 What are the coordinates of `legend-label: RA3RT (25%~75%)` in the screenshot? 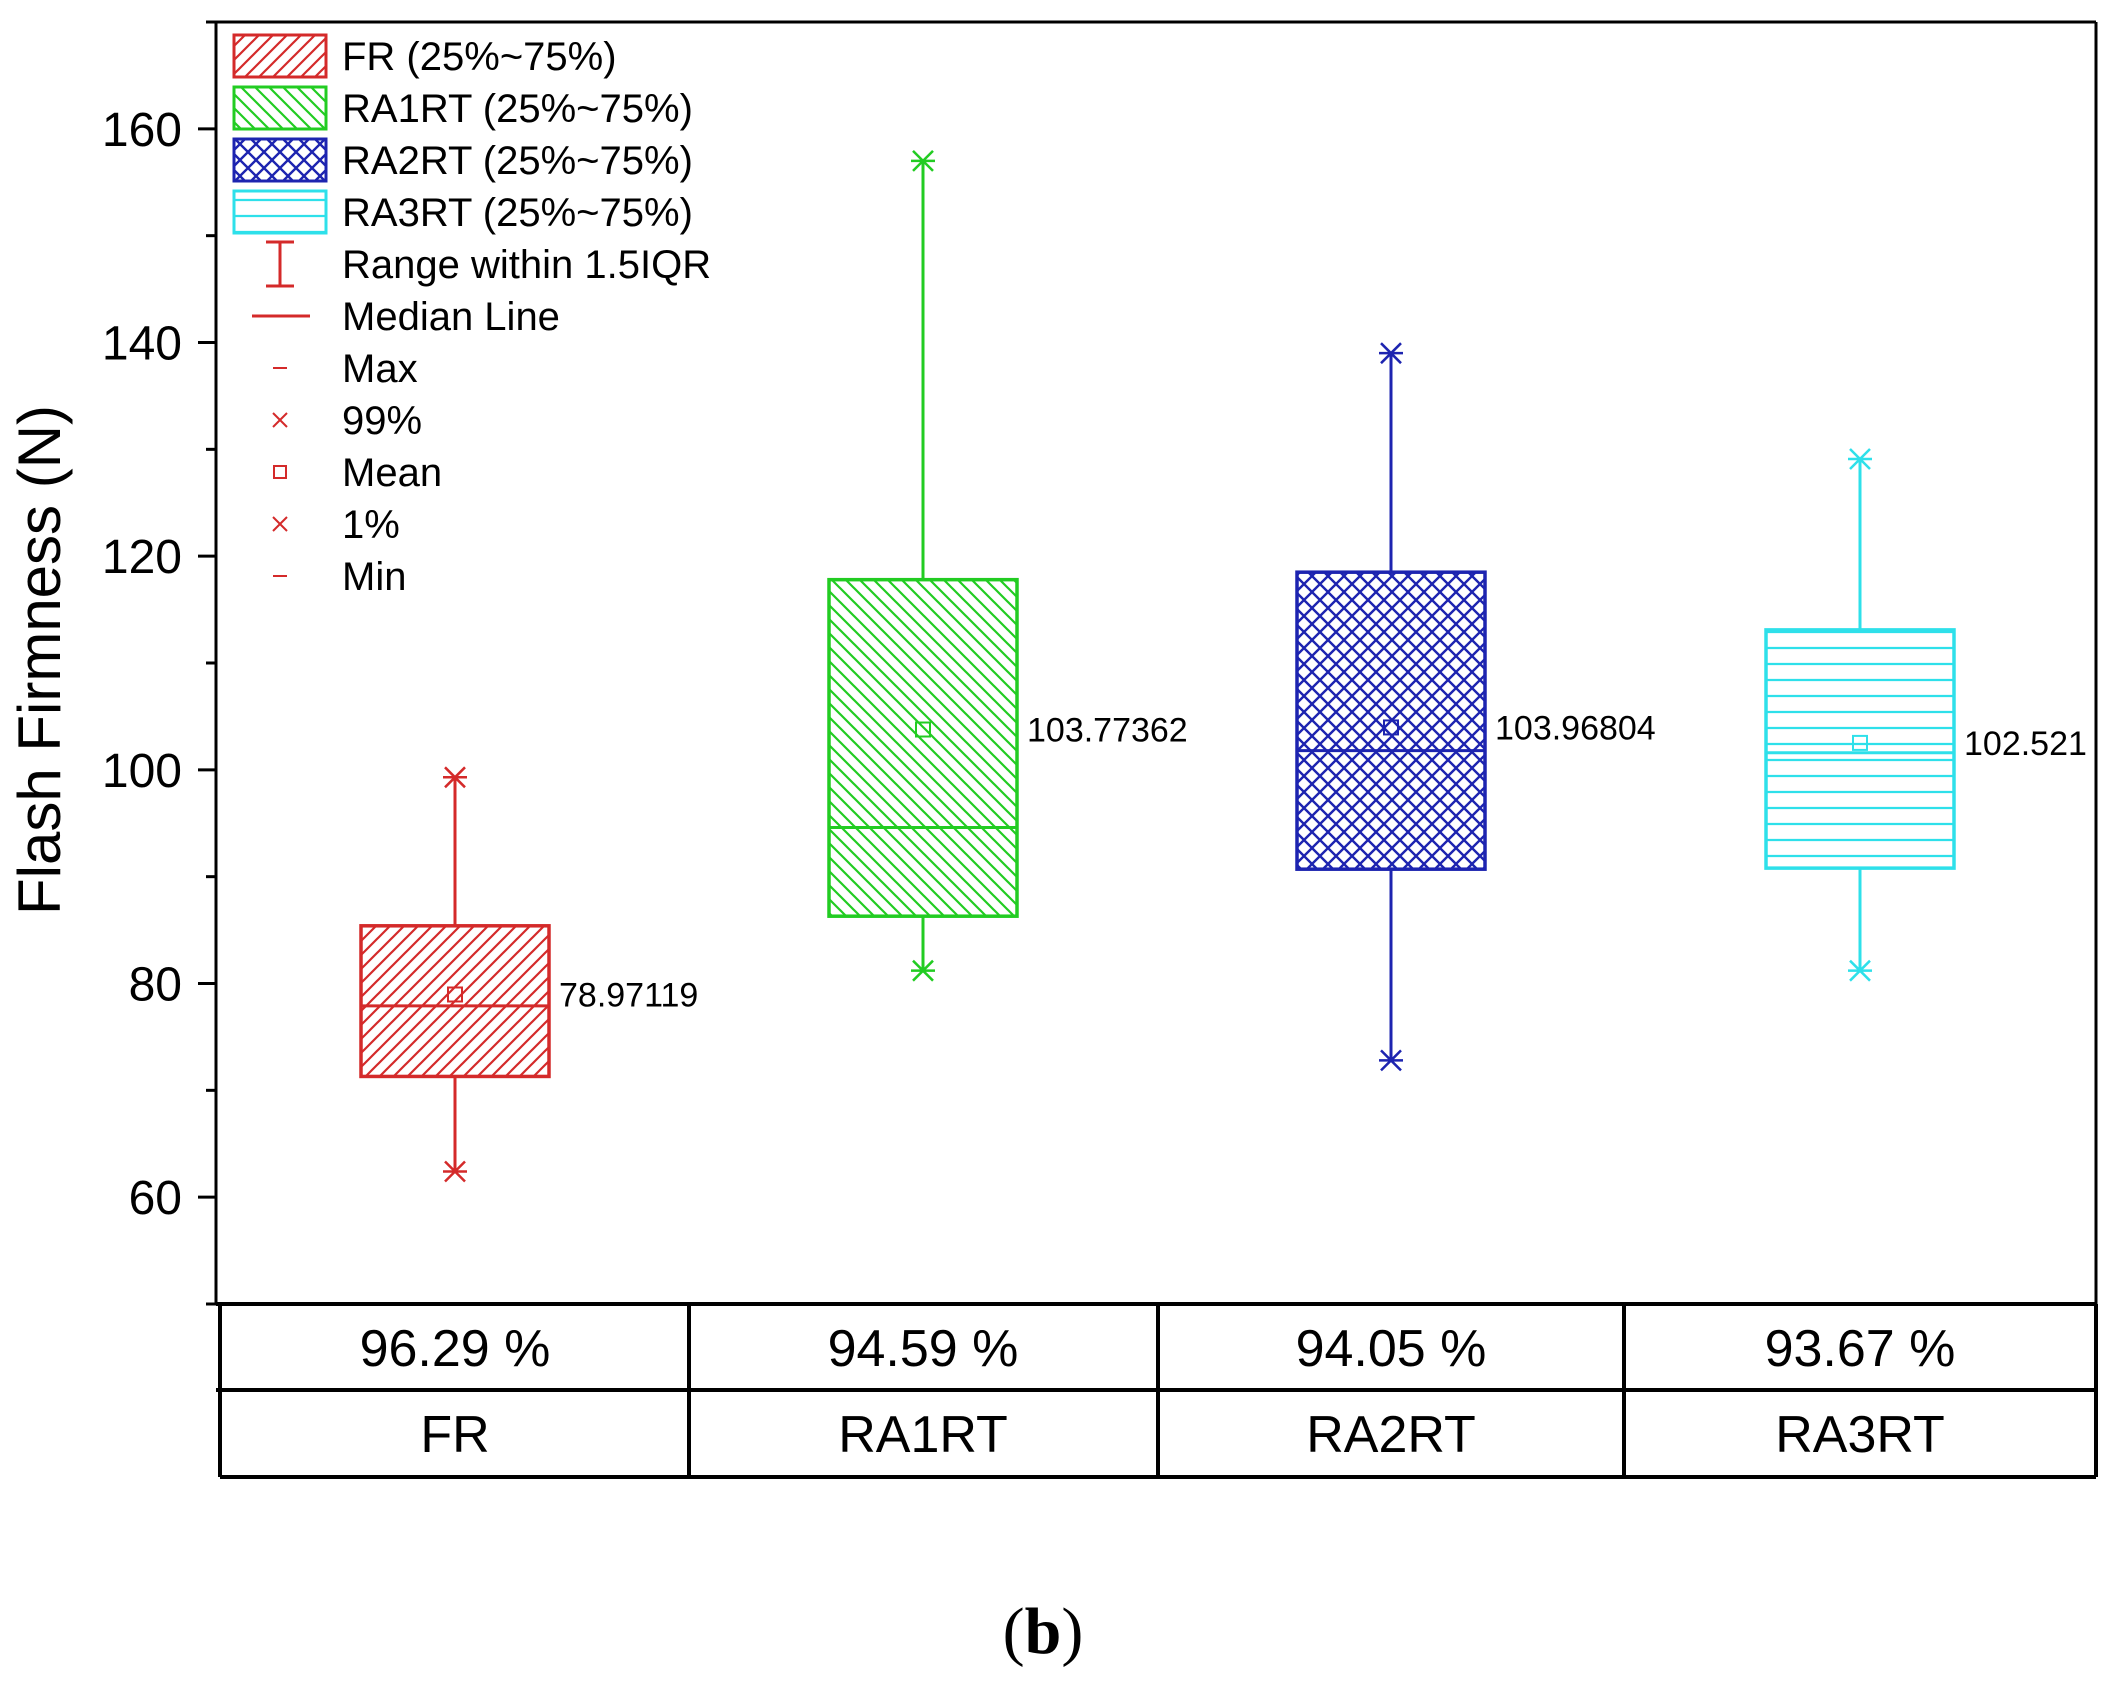 It's located at (517, 213).